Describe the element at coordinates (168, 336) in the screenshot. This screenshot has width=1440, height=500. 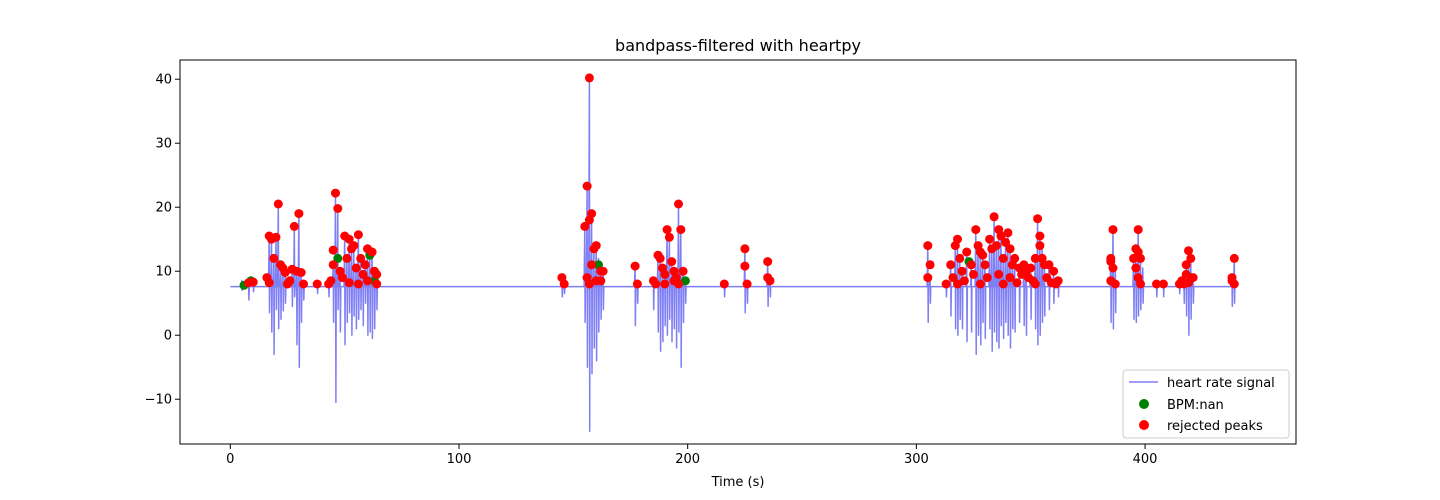
I see `y-tick-label: 0` at that location.